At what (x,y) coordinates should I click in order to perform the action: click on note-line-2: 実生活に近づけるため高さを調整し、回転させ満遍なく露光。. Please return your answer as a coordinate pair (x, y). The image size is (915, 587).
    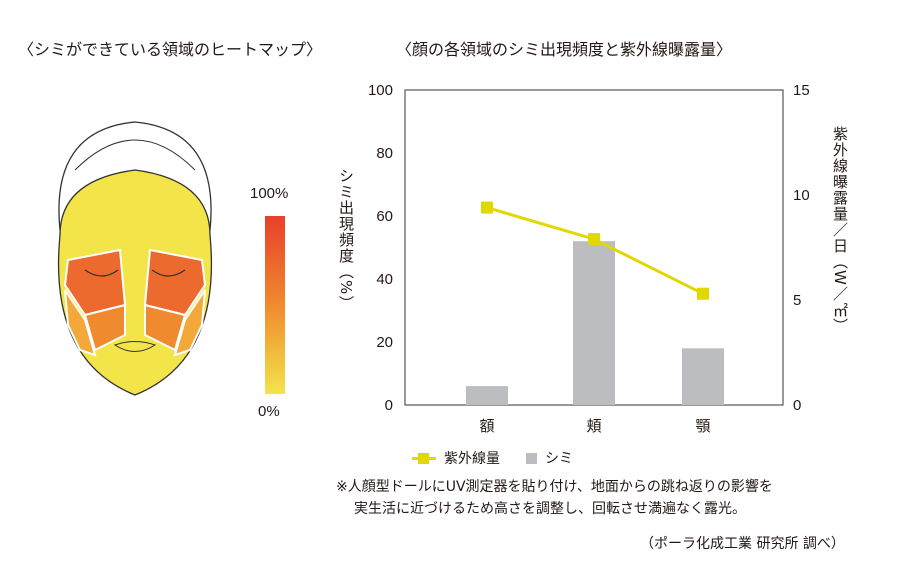
    Looking at the image, I should click on (550, 509).